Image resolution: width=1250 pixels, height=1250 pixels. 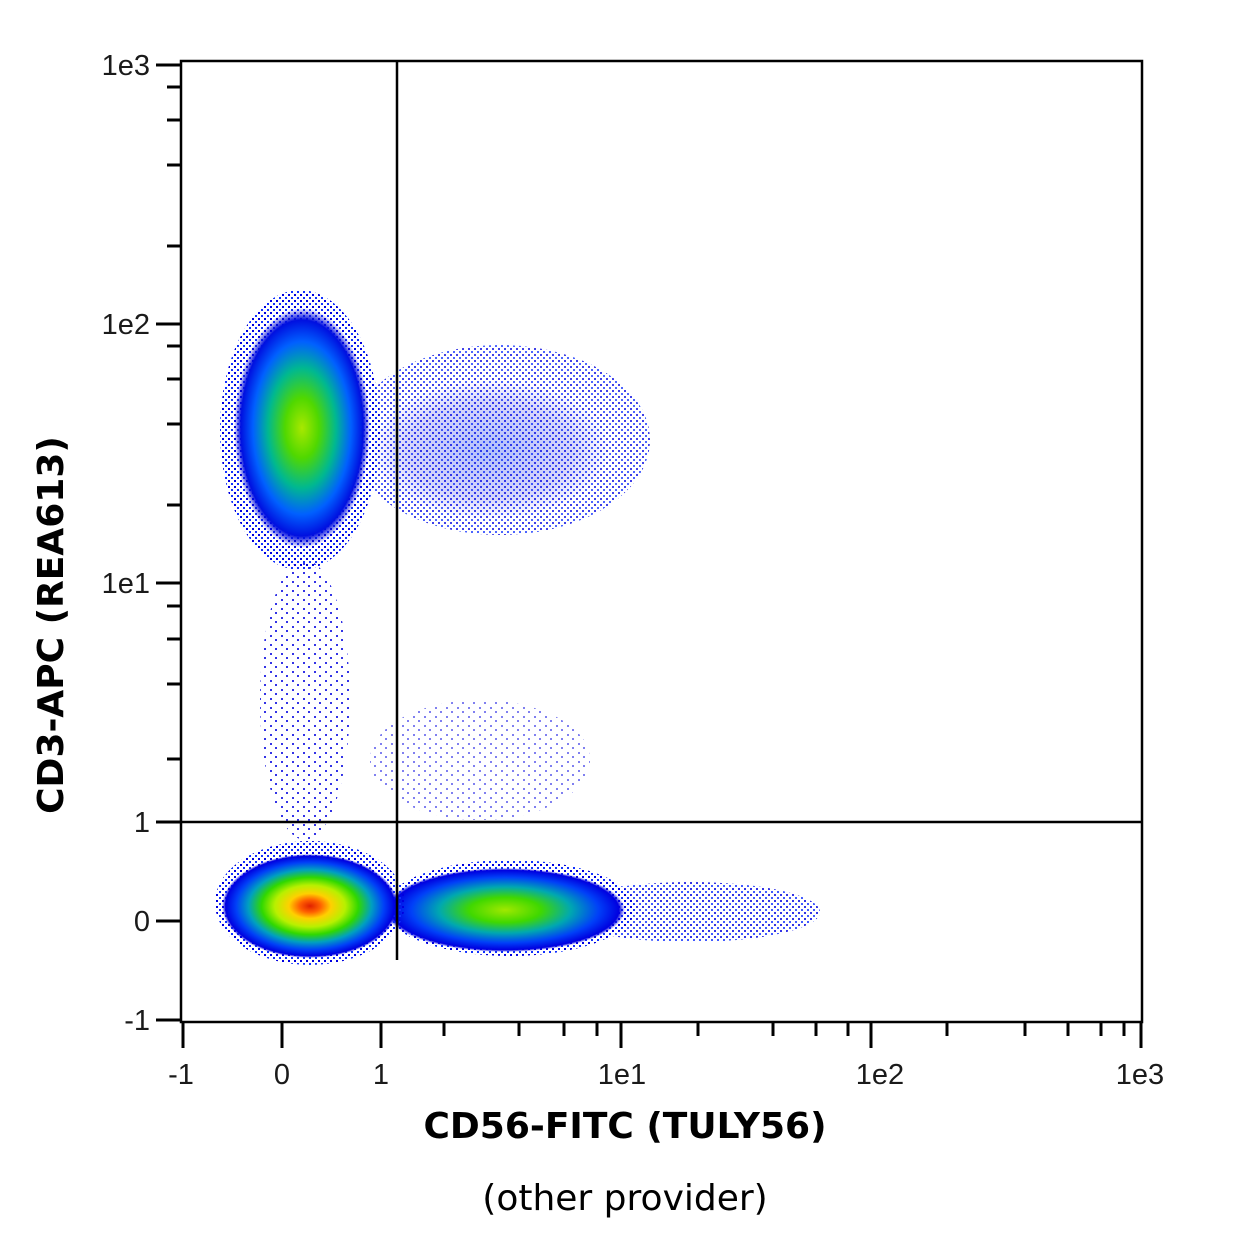 What do you see at coordinates (505, 910) in the screenshot?
I see `population-cd3neg-cd56pos` at bounding box center [505, 910].